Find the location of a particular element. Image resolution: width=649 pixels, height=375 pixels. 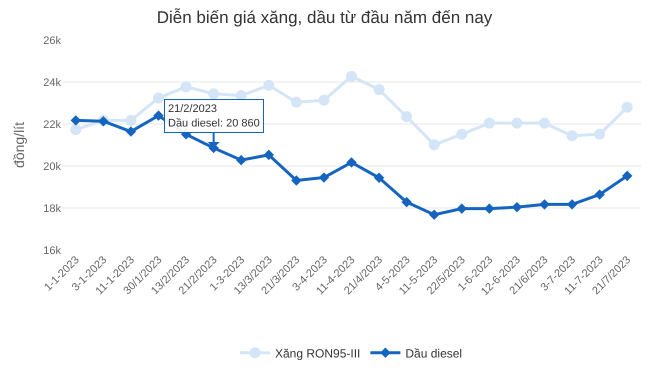

y-tick-label: 20k is located at coordinates (52, 166).